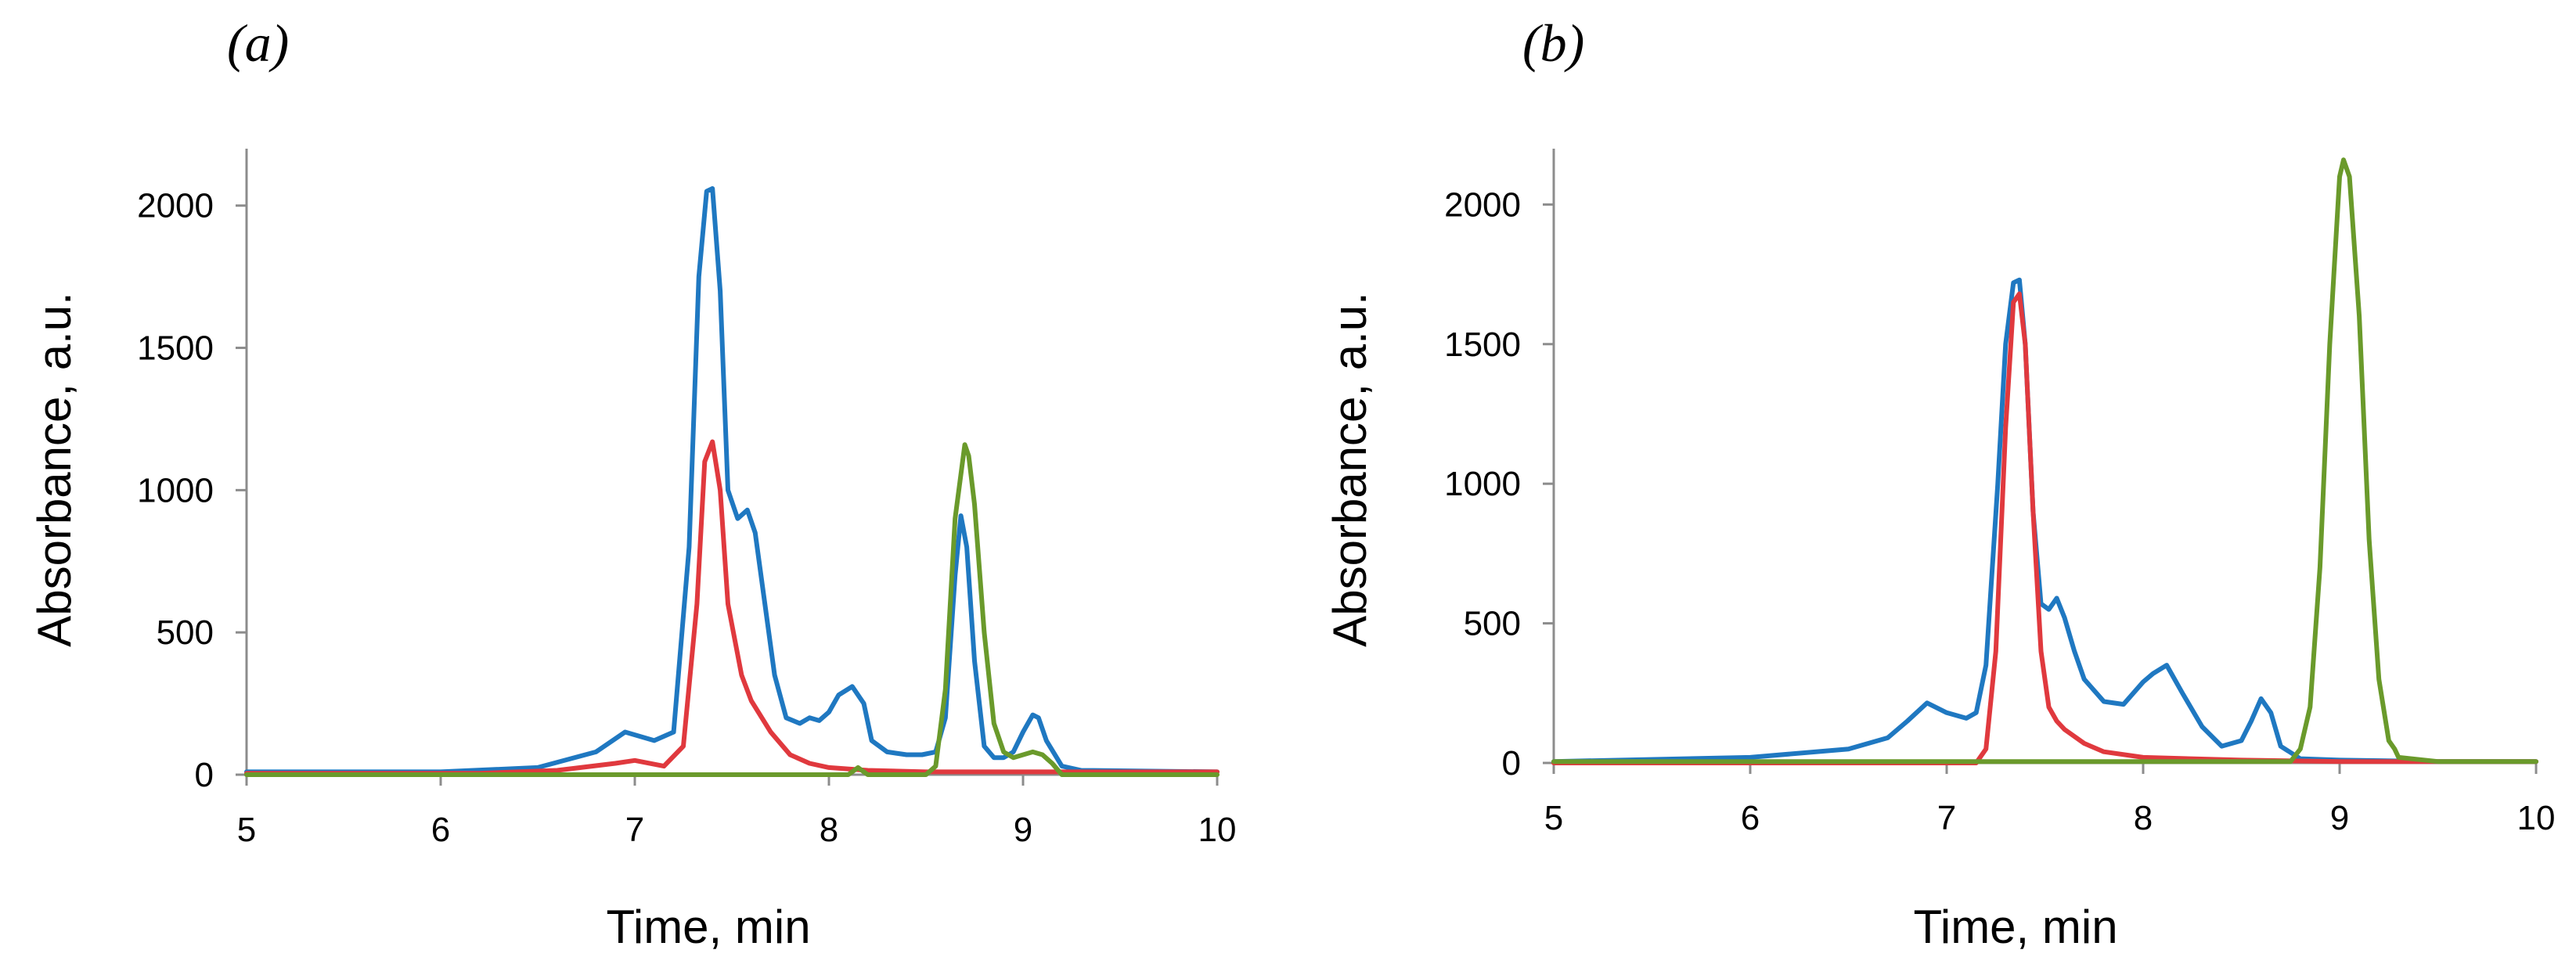 The image size is (2576, 975). I want to click on x-tick-label-a: 5, so click(246, 830).